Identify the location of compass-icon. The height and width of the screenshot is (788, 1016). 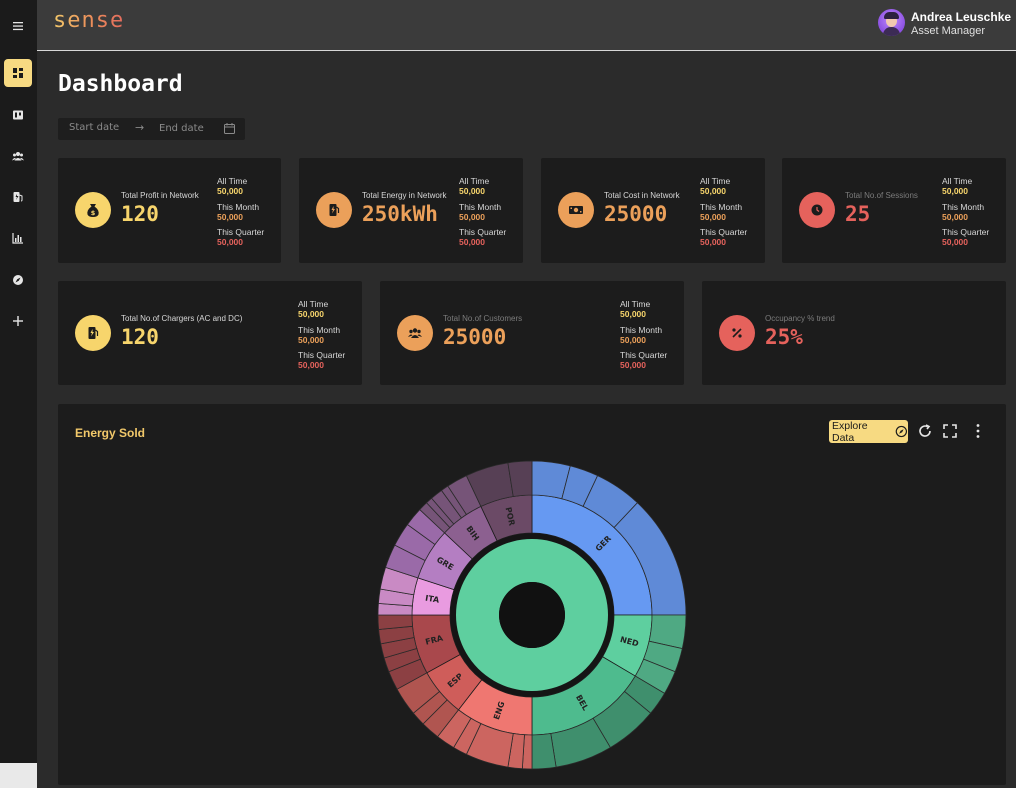
(901, 431).